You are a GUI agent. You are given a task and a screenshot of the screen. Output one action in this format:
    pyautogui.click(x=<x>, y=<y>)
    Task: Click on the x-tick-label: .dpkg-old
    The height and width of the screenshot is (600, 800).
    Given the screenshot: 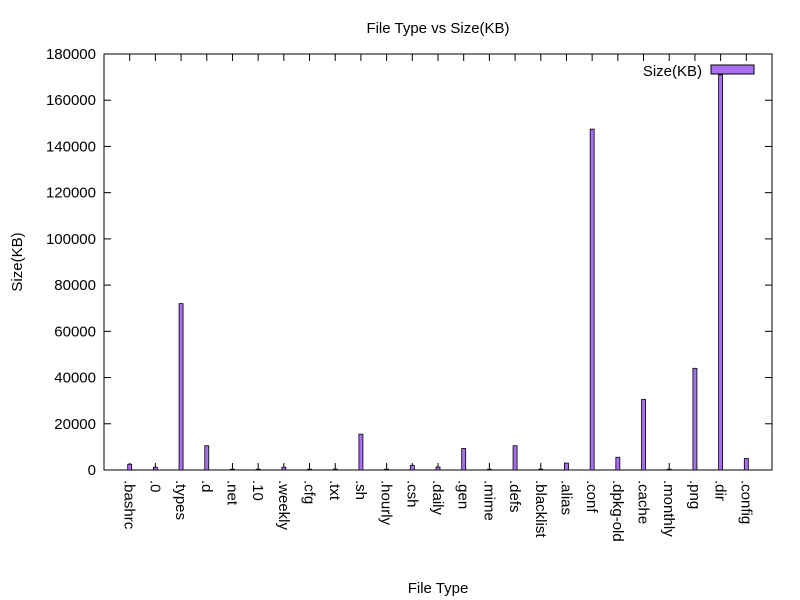 What is the action you would take?
    pyautogui.click(x=617, y=511)
    